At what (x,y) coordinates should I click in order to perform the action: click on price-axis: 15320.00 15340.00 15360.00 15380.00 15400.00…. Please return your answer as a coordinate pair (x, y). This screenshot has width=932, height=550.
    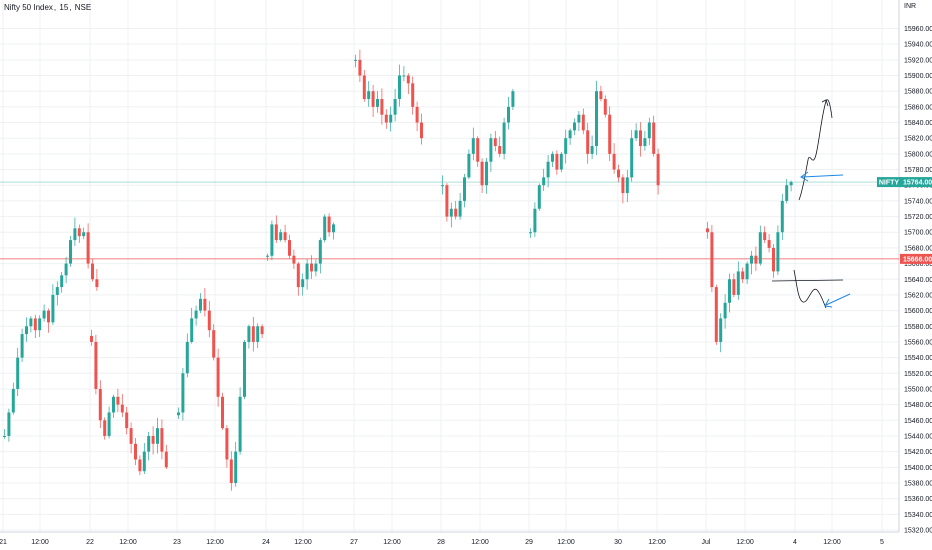
    Looking at the image, I should click on (918, 280).